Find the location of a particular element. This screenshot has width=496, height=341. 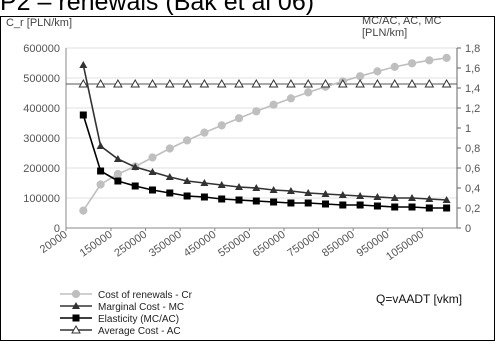

chart-title: P2 – renewals (Bak et al 06) is located at coordinates (157, 8).